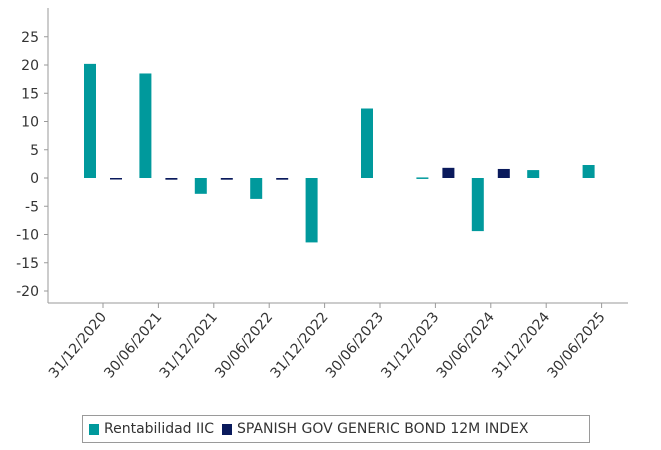 The height and width of the screenshot is (450, 661). I want to click on x-tick-label: 31/12/2020, so click(78, 345).